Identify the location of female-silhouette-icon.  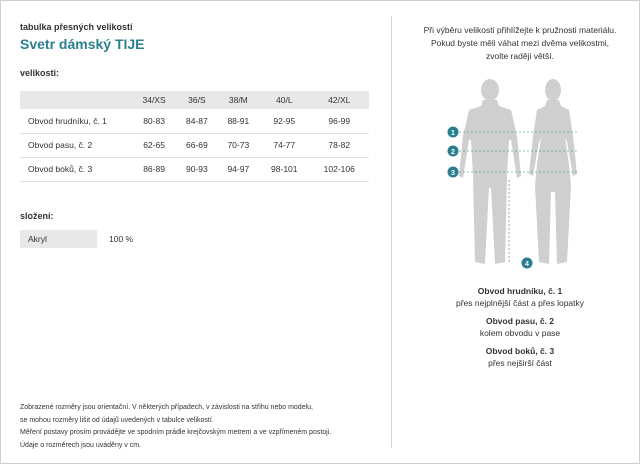
(553, 171).